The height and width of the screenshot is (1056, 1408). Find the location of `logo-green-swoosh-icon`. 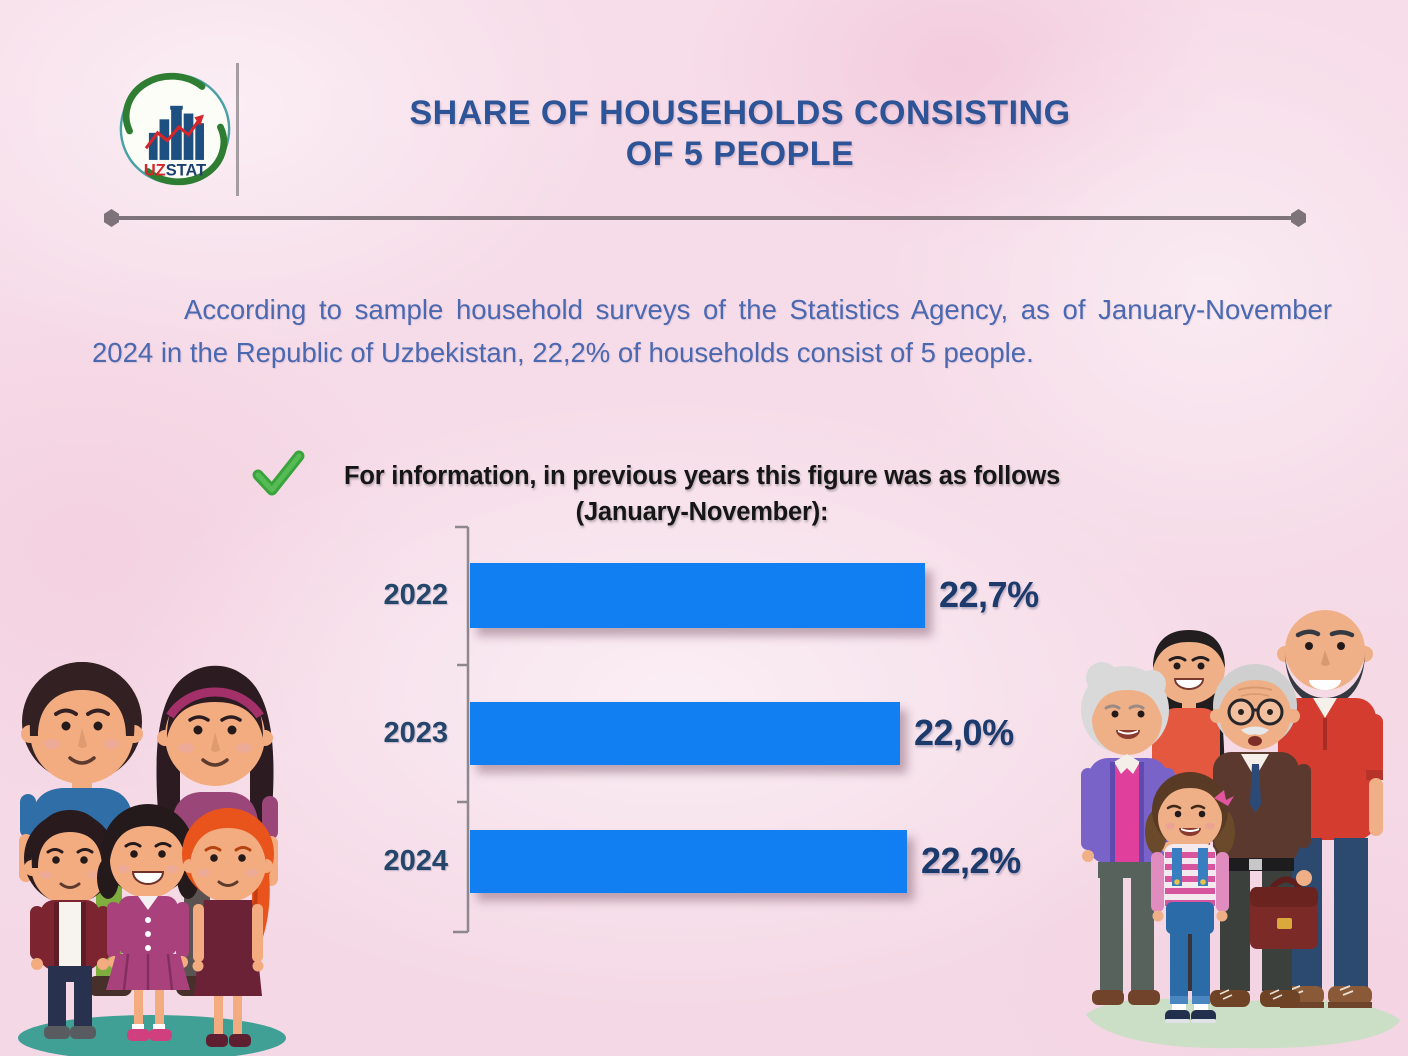

logo-green-swoosh-icon is located at coordinates (175, 129).